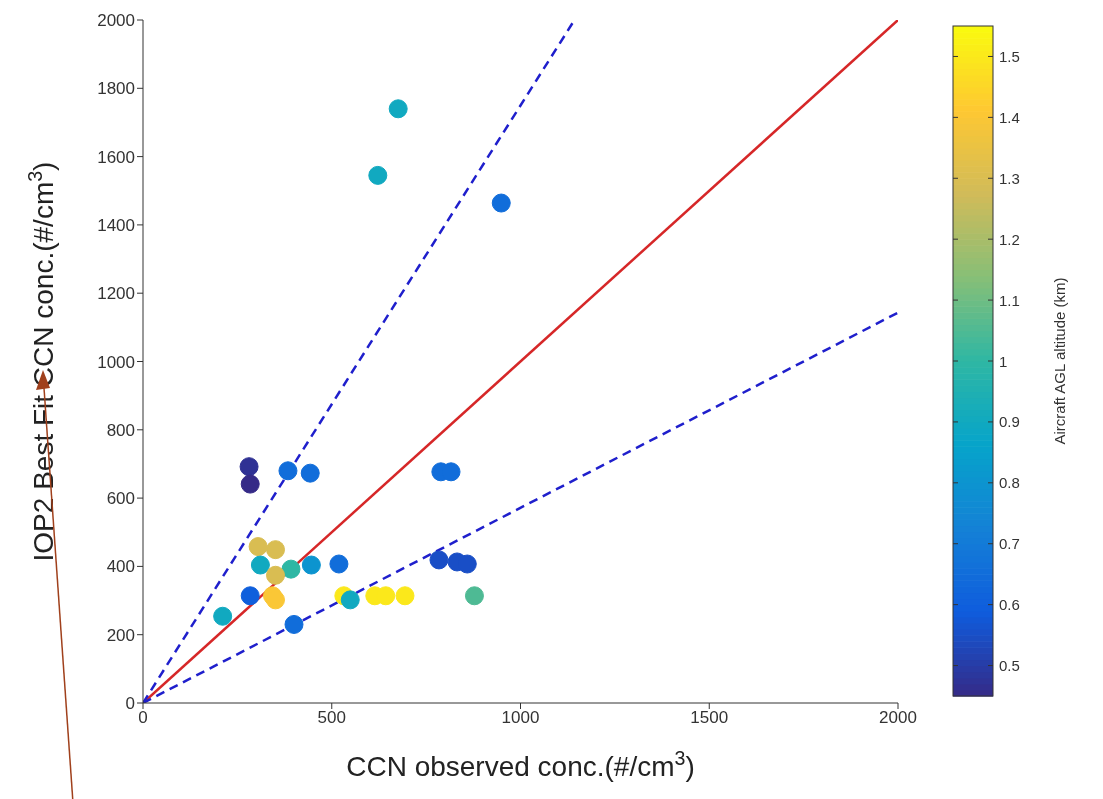 The height and width of the screenshot is (799, 1103). Describe the element at coordinates (1009, 239) in the screenshot. I see `color-bar-label: 1.2` at that location.